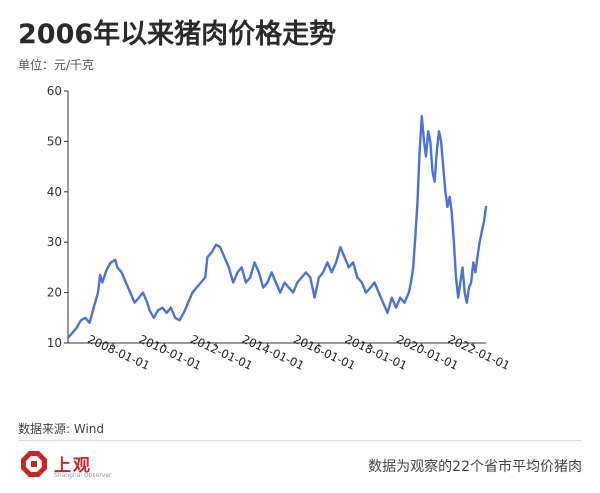 Image resolution: width=600 pixels, height=493 pixels. What do you see at coordinates (56, 65) in the screenshot?
I see `unit-label: 单位：元/千克` at bounding box center [56, 65].